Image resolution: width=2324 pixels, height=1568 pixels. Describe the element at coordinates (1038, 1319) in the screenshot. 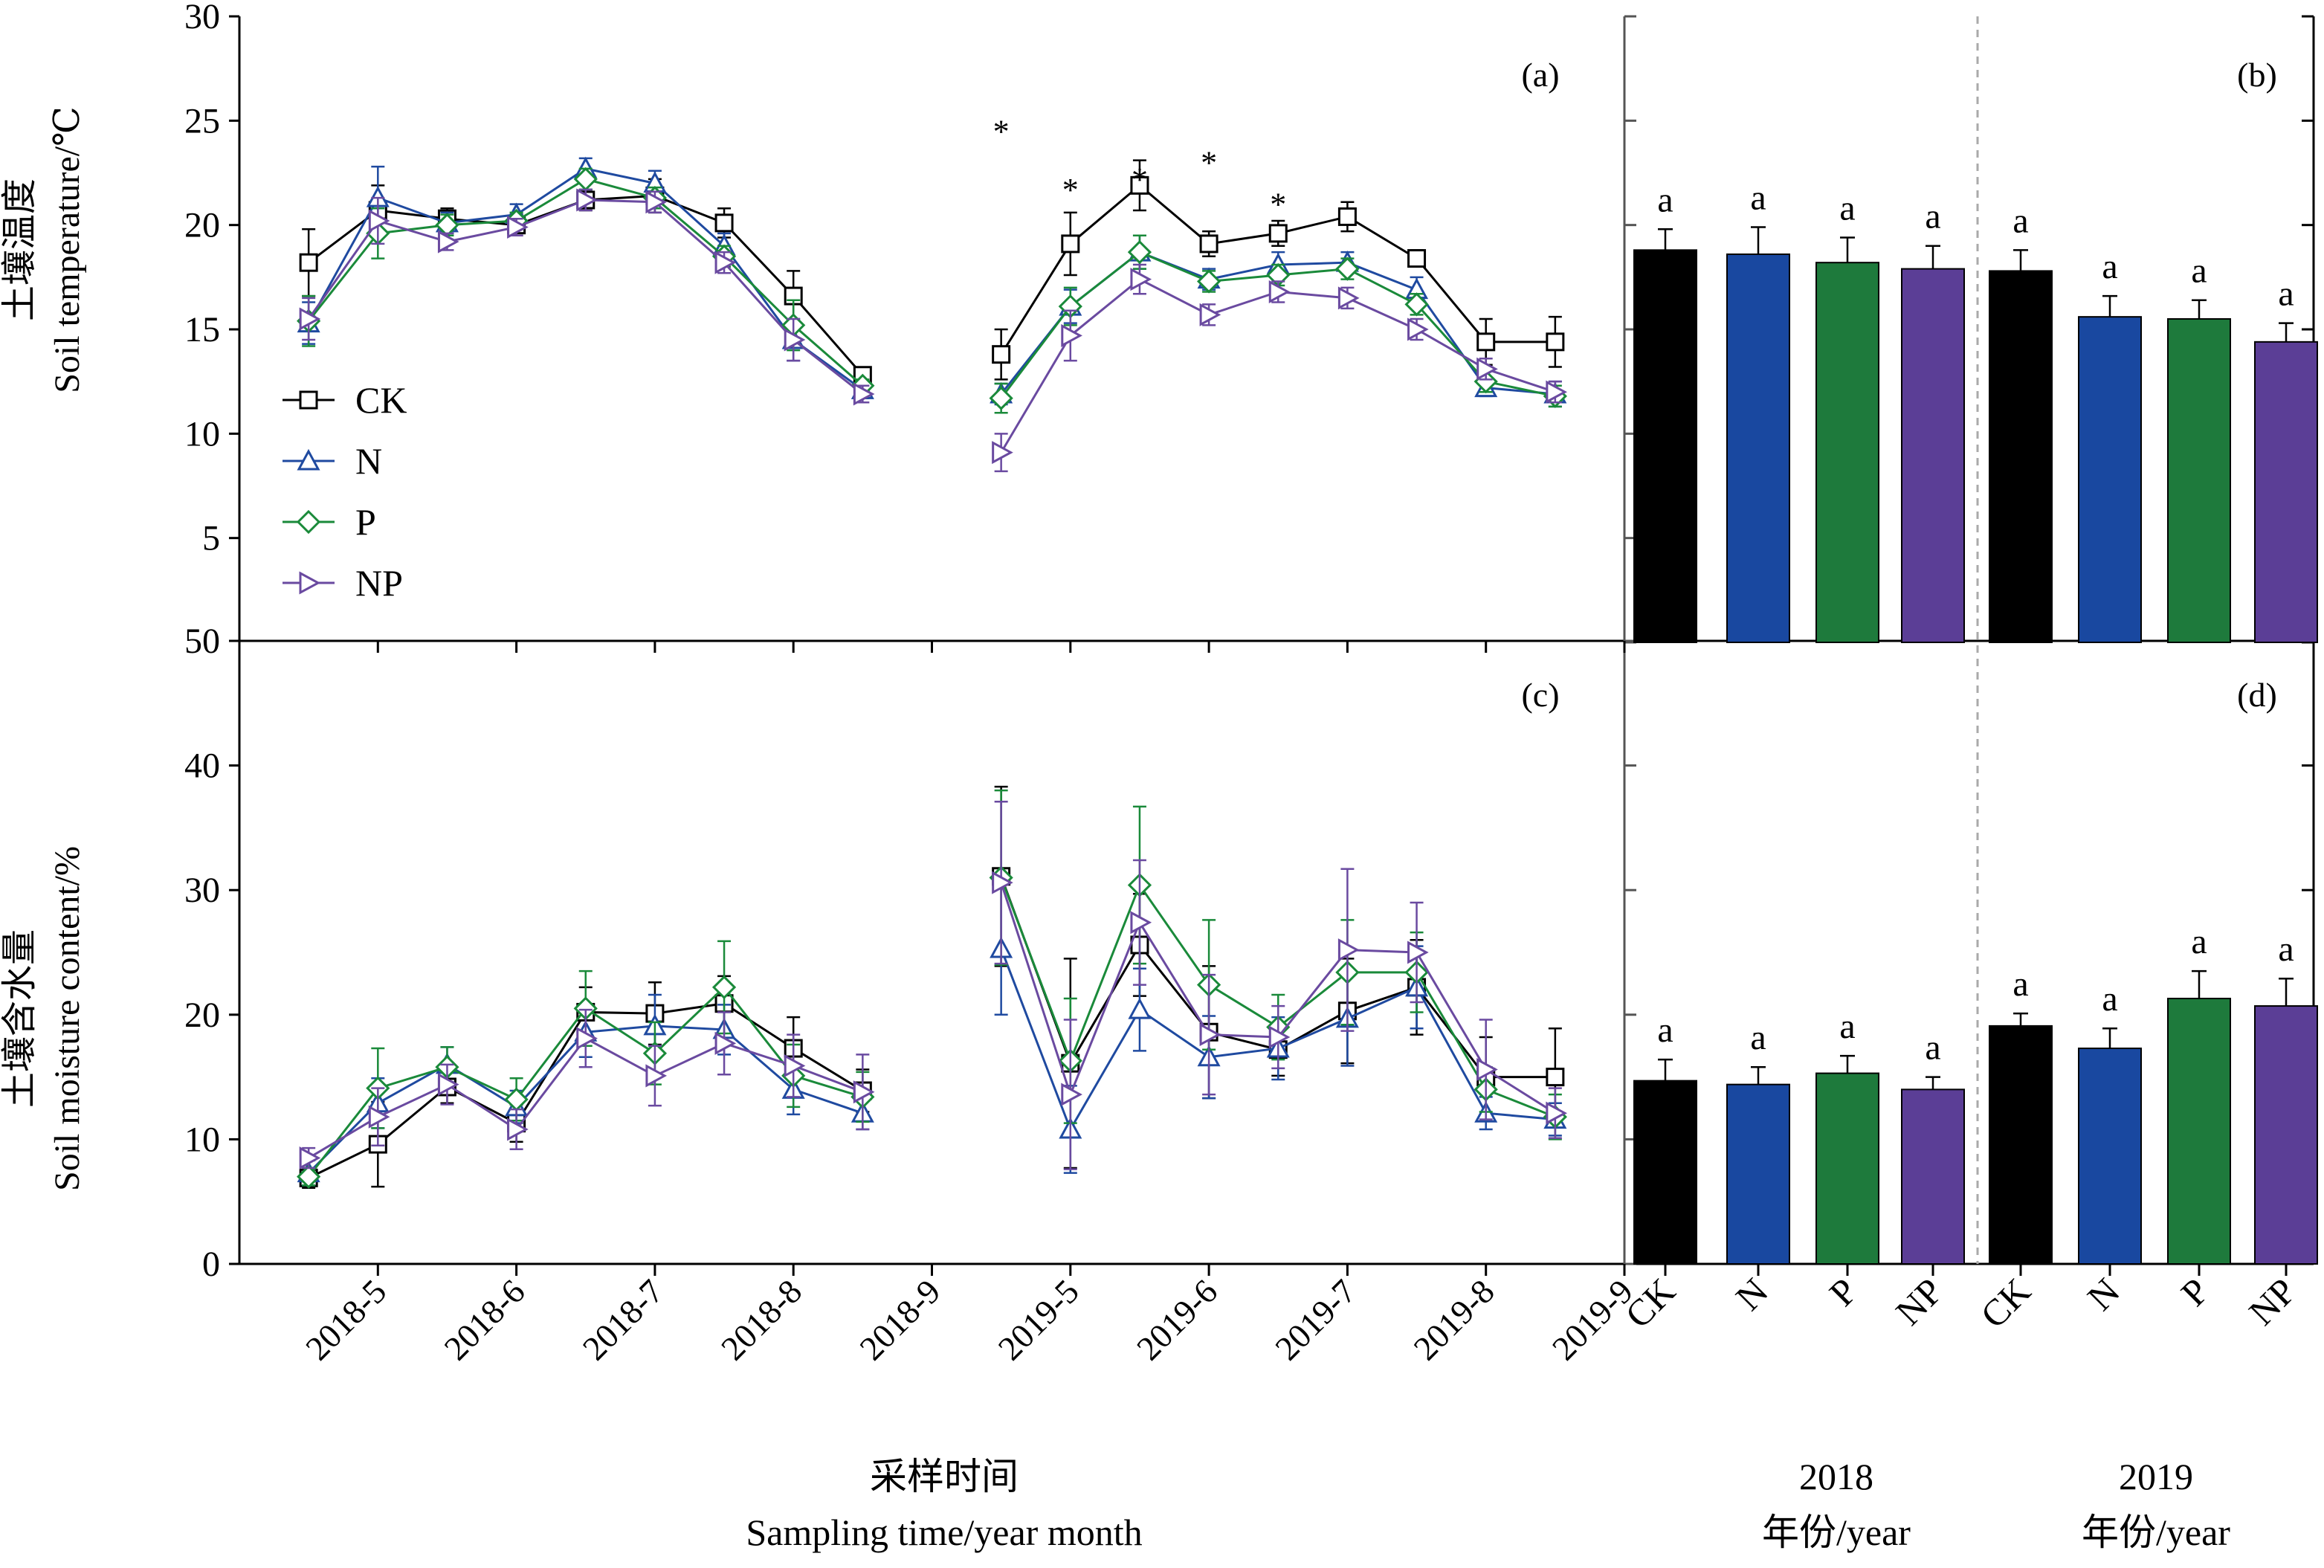

I see `x-tick-label: 2019-5` at that location.